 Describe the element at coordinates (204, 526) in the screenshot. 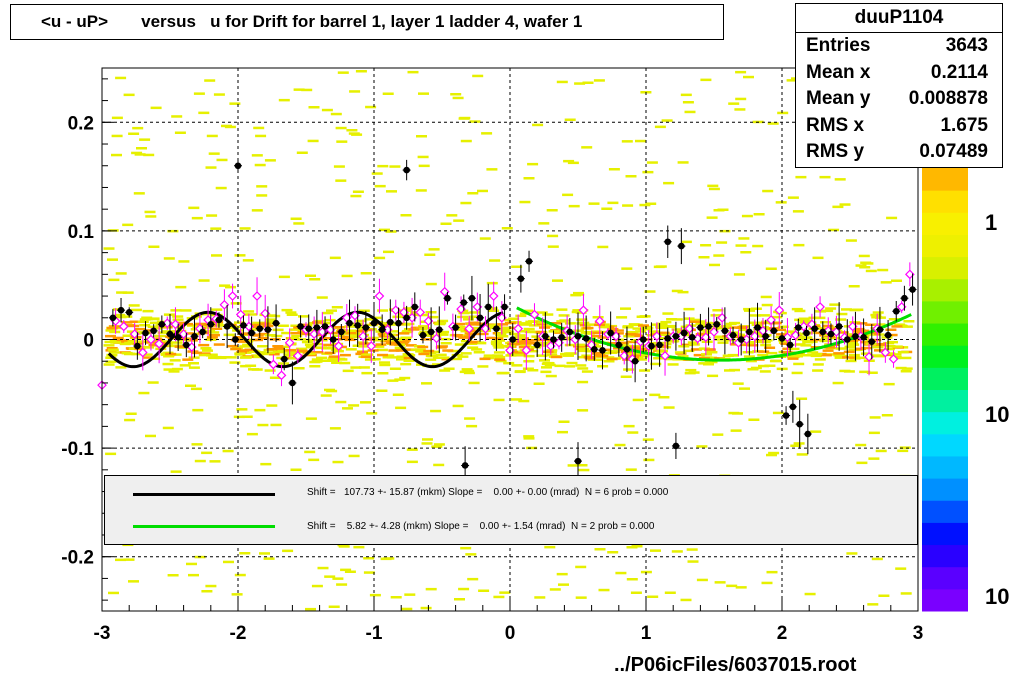

I see `legend-line-green` at that location.